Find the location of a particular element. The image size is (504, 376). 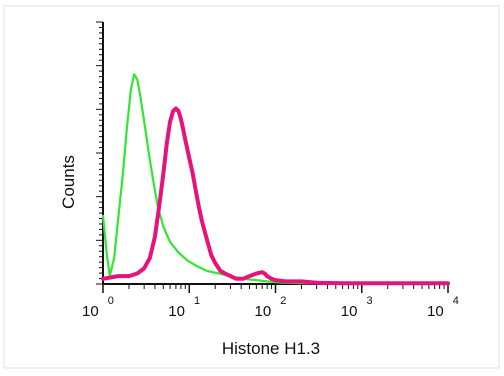

x-tick-exponent: 0 is located at coordinates (110, 301).